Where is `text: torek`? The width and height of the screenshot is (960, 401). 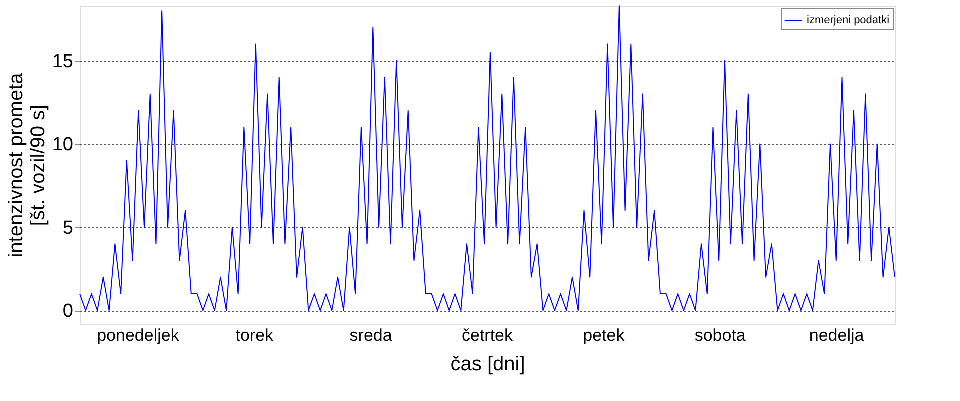
text: torek is located at coordinates (255, 335).